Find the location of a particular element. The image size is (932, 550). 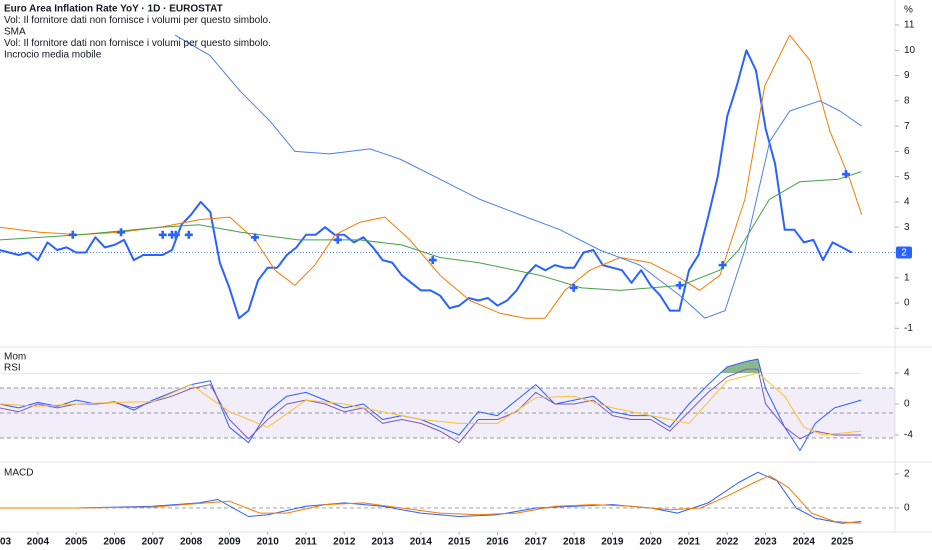

pane-legend: MACD is located at coordinates (18, 473).